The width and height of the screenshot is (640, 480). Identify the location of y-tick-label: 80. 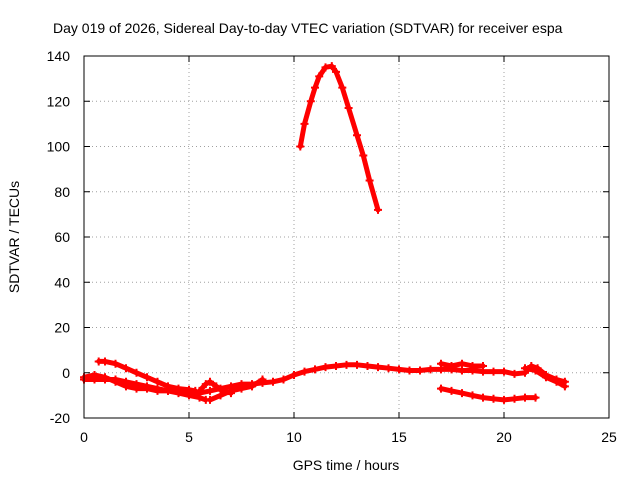
(62, 192).